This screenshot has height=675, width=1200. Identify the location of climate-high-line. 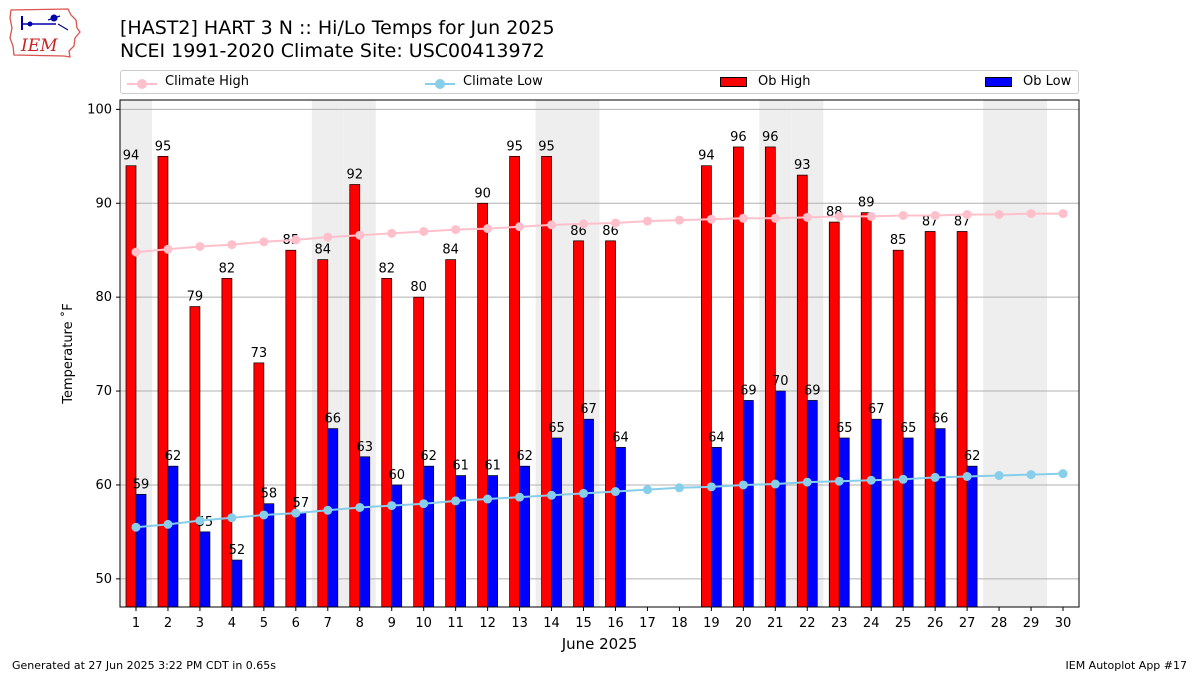
(599, 233).